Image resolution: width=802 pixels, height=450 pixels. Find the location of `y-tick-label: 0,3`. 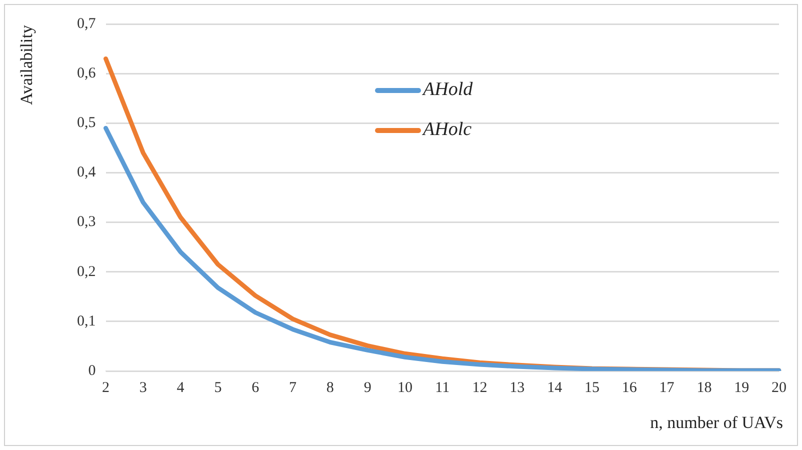

y-tick-label: 0,3 is located at coordinates (86, 222).